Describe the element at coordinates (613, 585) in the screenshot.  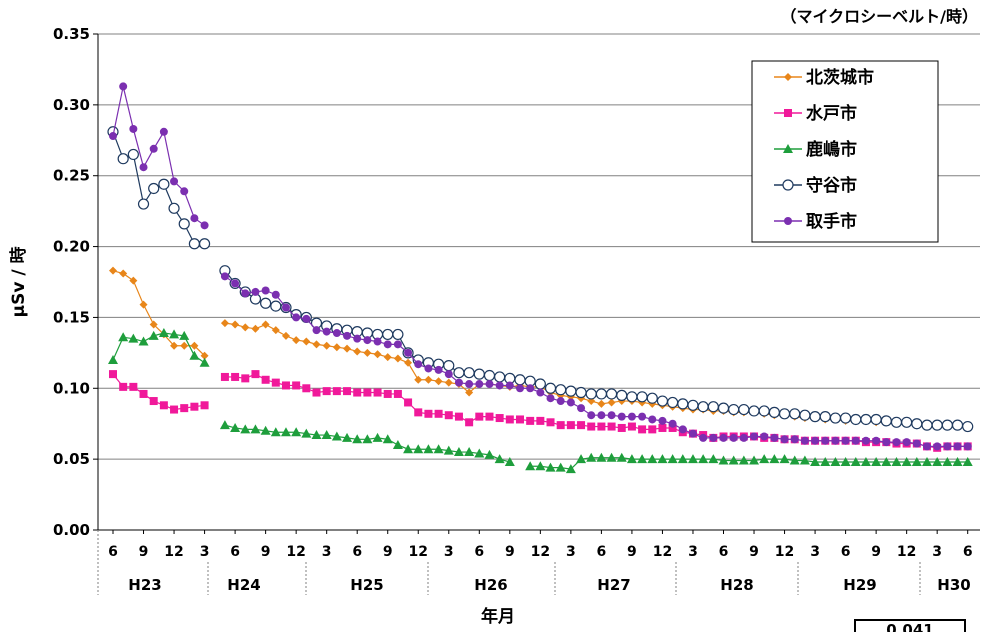
I see `year-label: H27` at that location.